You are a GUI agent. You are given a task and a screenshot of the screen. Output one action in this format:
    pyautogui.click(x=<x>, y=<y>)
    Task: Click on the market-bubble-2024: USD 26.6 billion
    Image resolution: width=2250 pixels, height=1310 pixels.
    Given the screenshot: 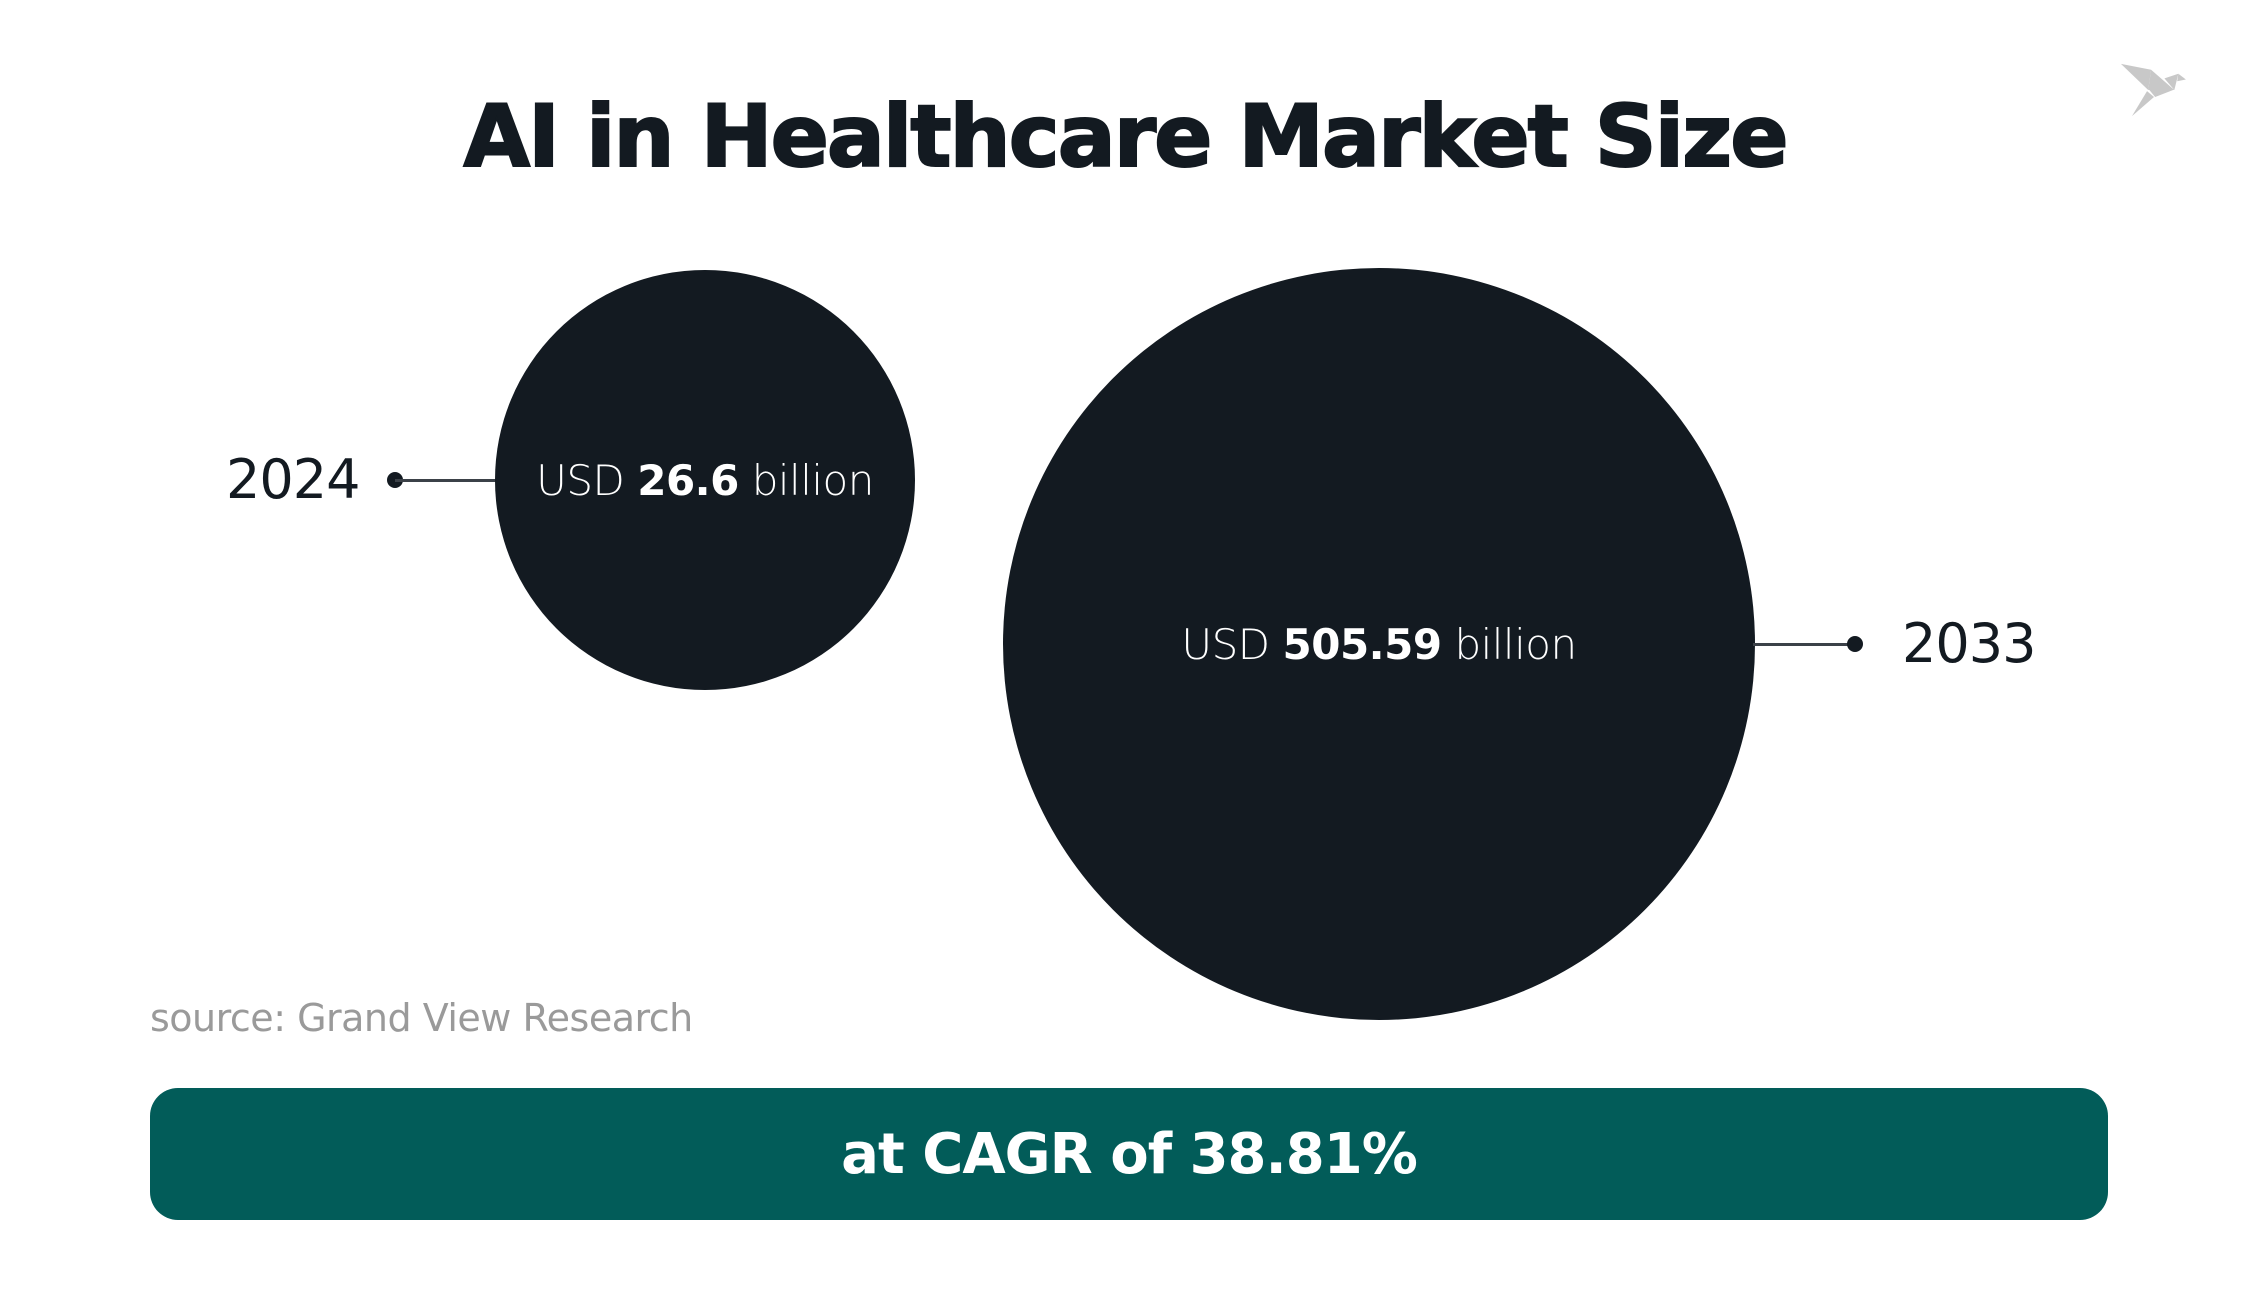 What is the action you would take?
    pyautogui.click(x=705, y=480)
    